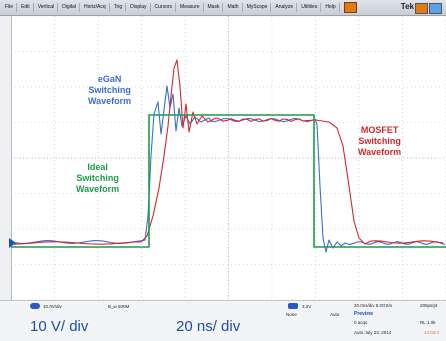  I want to click on menu-display: Display, so click(139, 7).